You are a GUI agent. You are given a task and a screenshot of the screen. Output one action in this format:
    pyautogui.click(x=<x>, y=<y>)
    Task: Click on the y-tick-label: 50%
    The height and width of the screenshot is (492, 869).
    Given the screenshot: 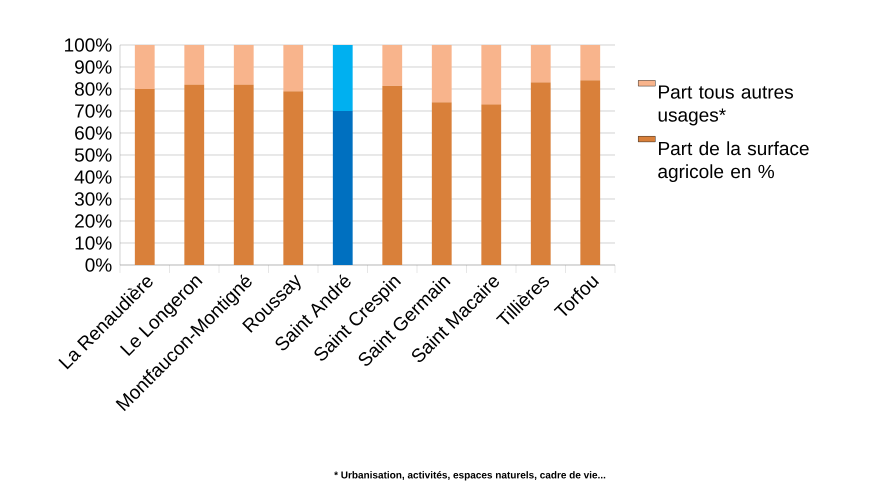 What is the action you would take?
    pyautogui.click(x=93, y=155)
    